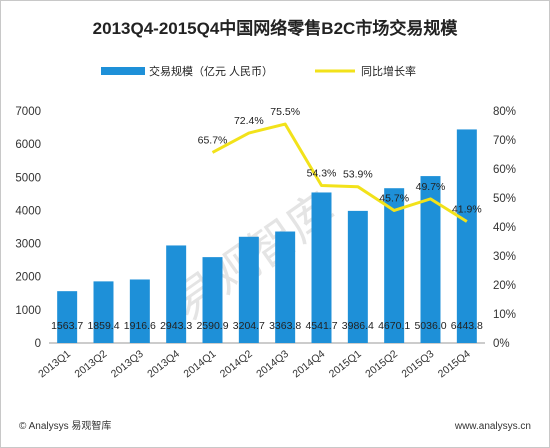 The height and width of the screenshot is (448, 550). Describe the element at coordinates (285, 112) in the screenshot. I see `growth-rate-label: 75.5%` at that location.